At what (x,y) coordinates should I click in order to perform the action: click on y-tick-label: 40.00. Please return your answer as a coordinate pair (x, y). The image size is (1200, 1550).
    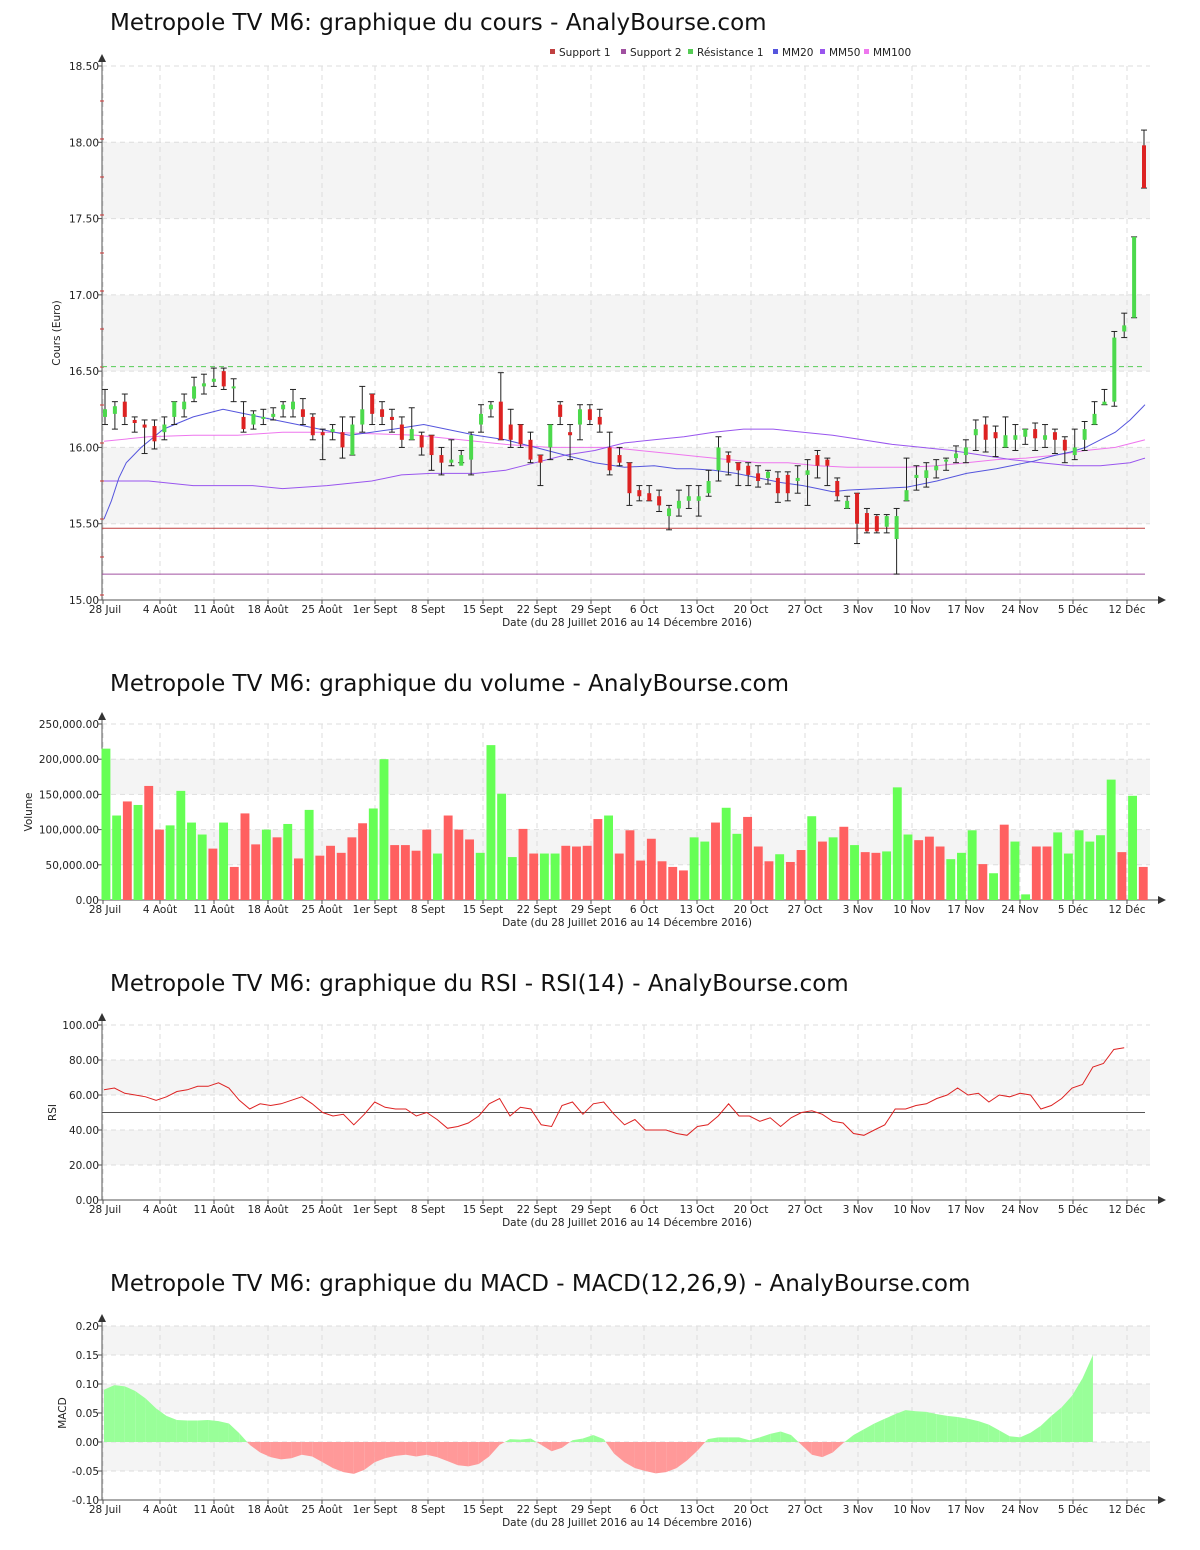
    Looking at the image, I should click on (84, 1131).